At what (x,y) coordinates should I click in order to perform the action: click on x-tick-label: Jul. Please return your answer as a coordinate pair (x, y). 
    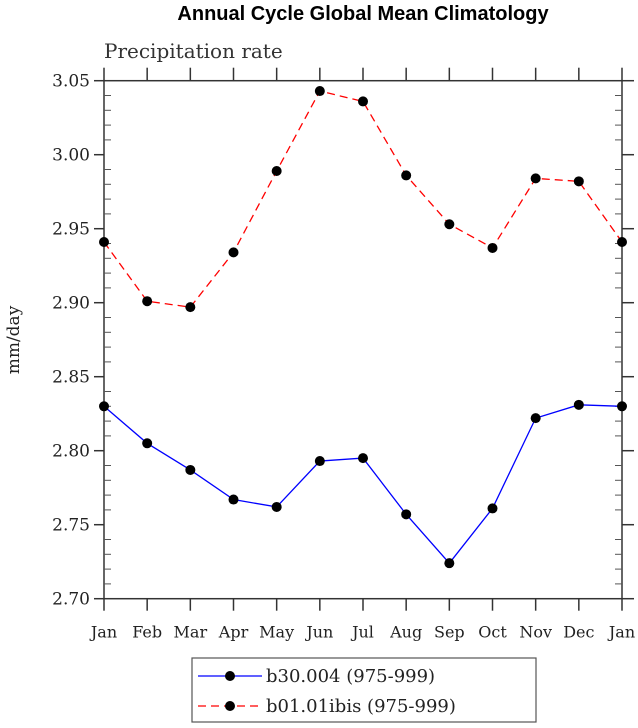
    Looking at the image, I should click on (362, 632).